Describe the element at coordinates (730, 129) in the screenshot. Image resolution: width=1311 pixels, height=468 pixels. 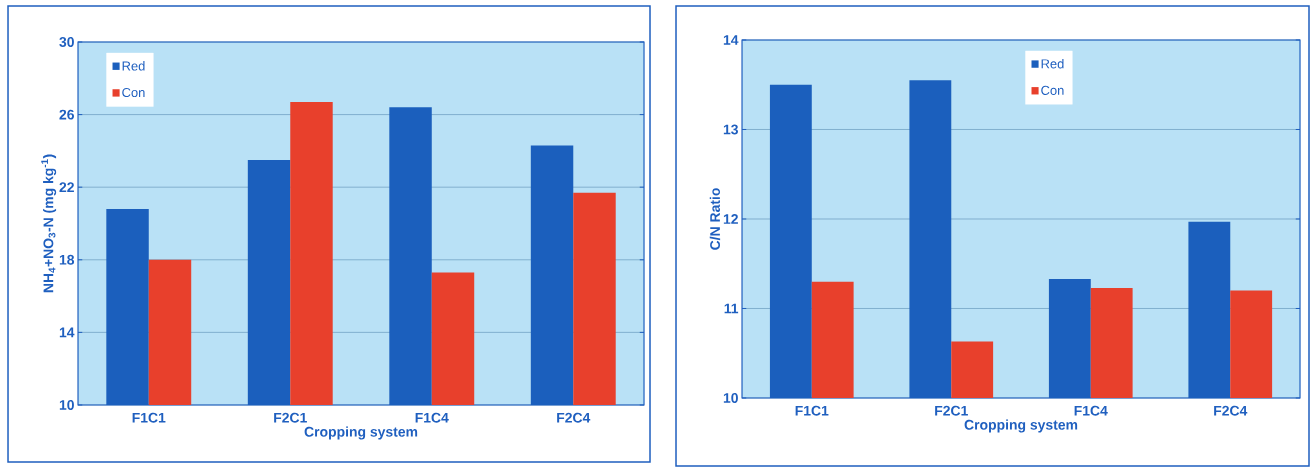
I see `y-tick-label: 13` at that location.